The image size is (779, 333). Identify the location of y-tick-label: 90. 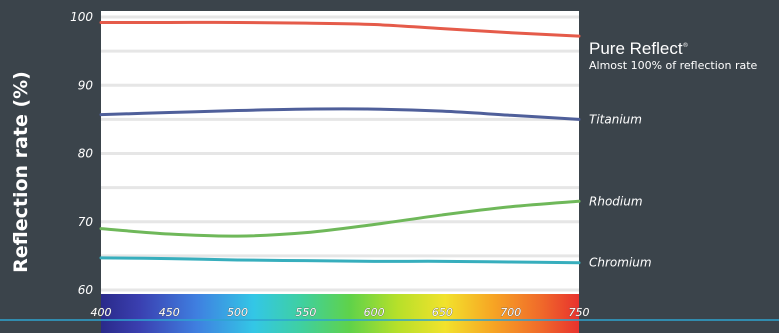
(86, 85).